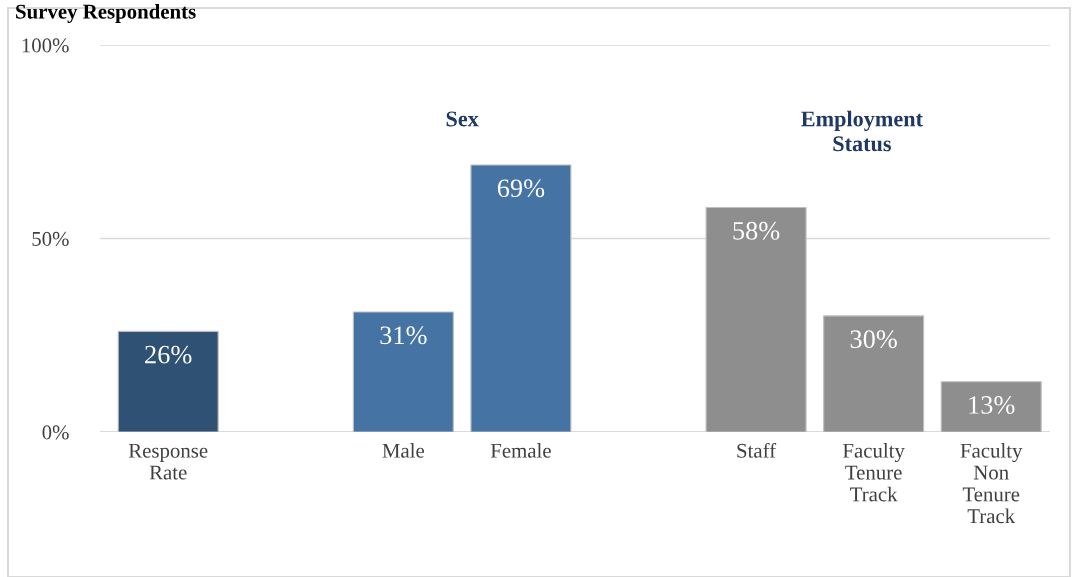 The image size is (1072, 577). Describe the element at coordinates (873, 472) in the screenshot. I see `x-tick-label: Faculty Tenure Track` at that location.